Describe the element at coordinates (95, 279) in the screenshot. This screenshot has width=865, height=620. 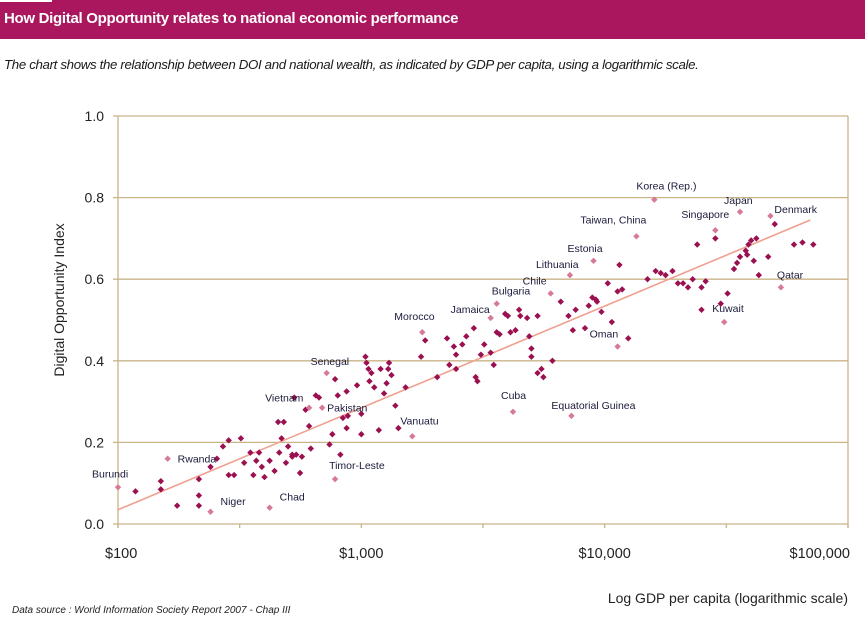
I see `y-tick-label: 0.6` at that location.